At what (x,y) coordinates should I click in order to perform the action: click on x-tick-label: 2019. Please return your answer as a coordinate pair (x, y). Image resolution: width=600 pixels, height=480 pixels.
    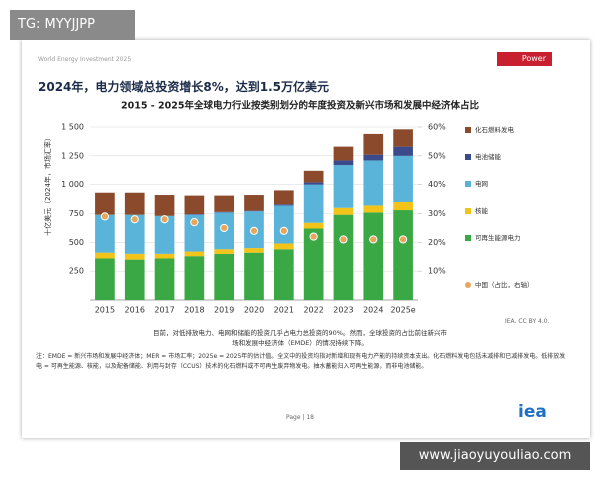
    Looking at the image, I should click on (224, 310).